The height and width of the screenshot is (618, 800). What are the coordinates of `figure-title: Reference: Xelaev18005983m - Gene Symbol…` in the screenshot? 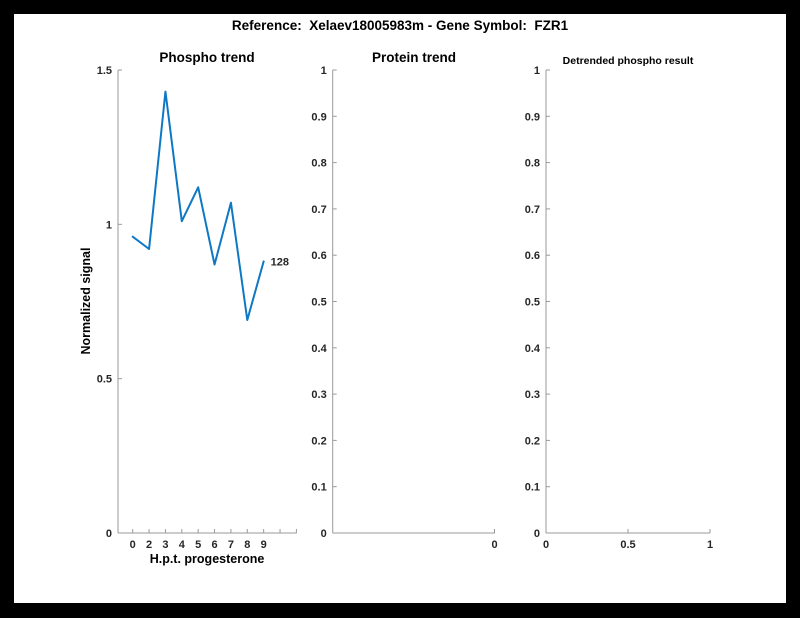 It's located at (400, 25).